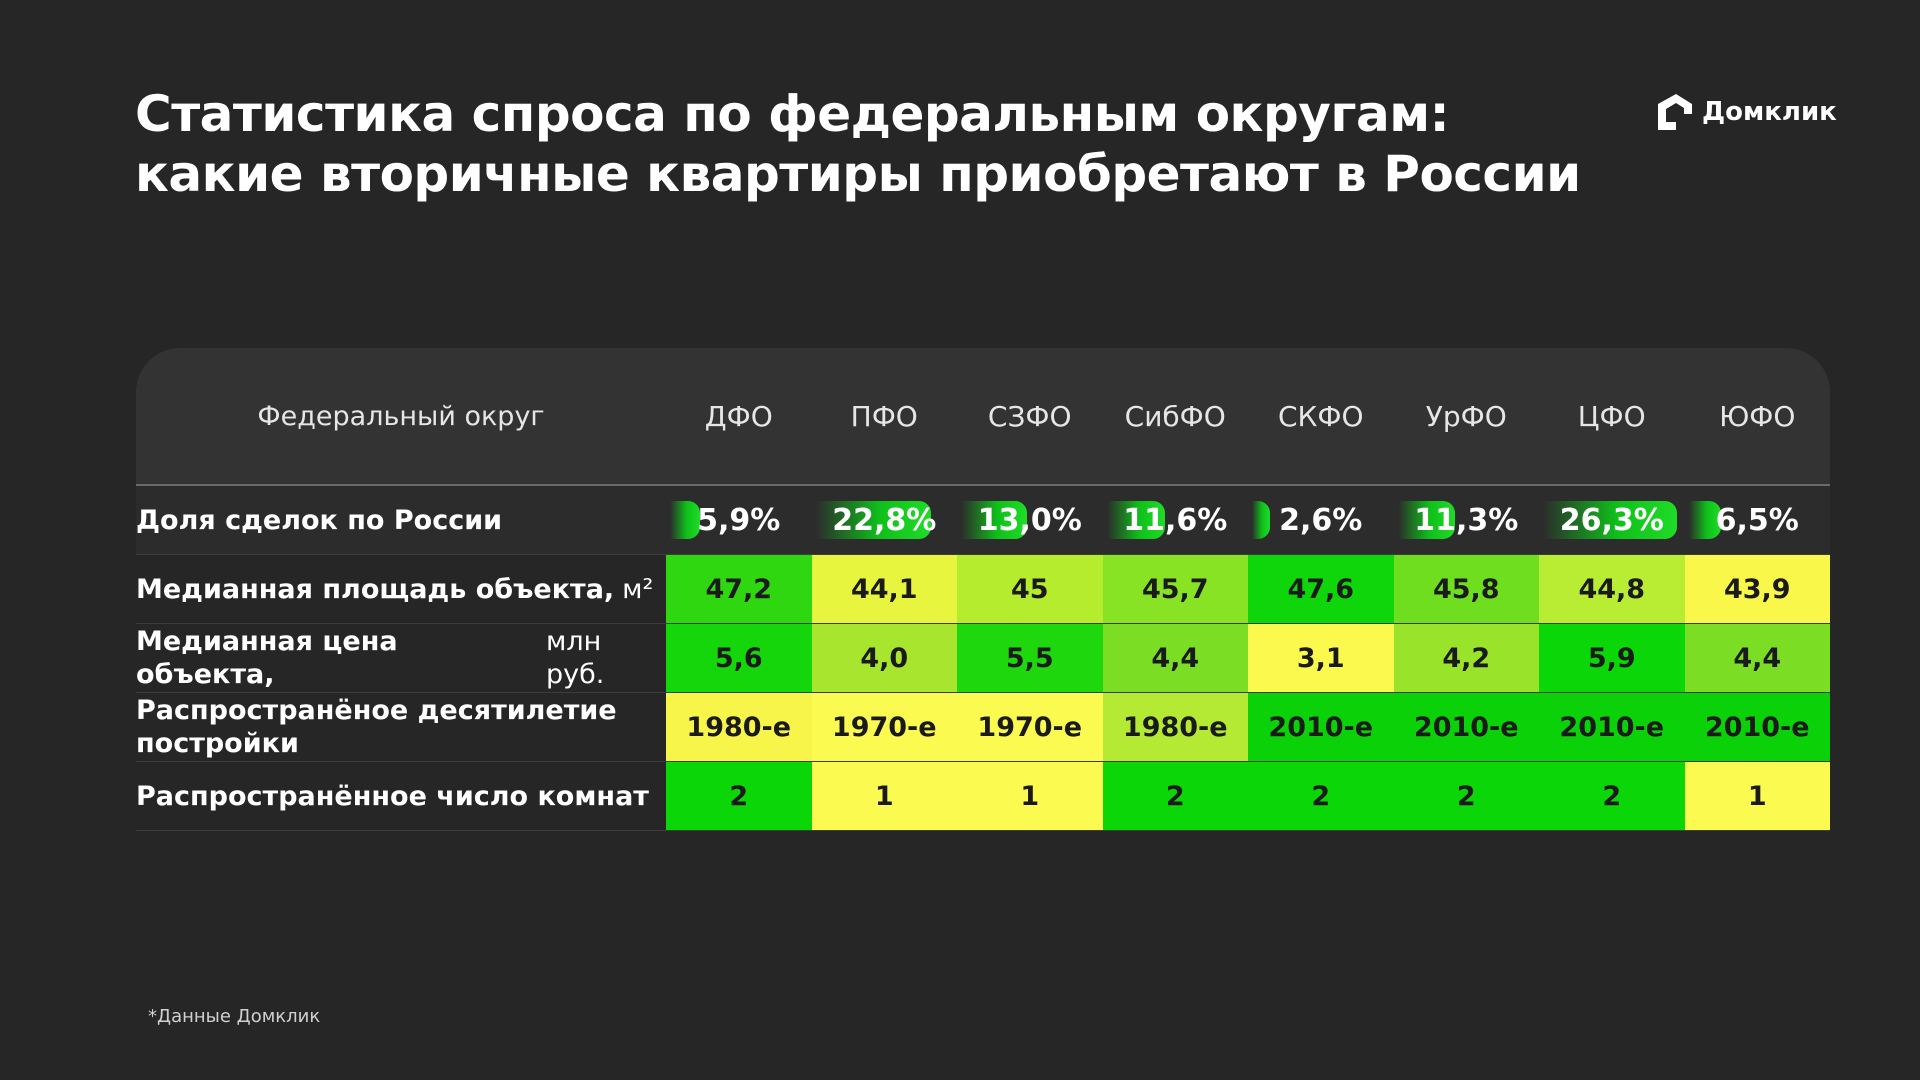 The width and height of the screenshot is (1920, 1080). I want to click on column-header: СибФО, so click(1175, 416).